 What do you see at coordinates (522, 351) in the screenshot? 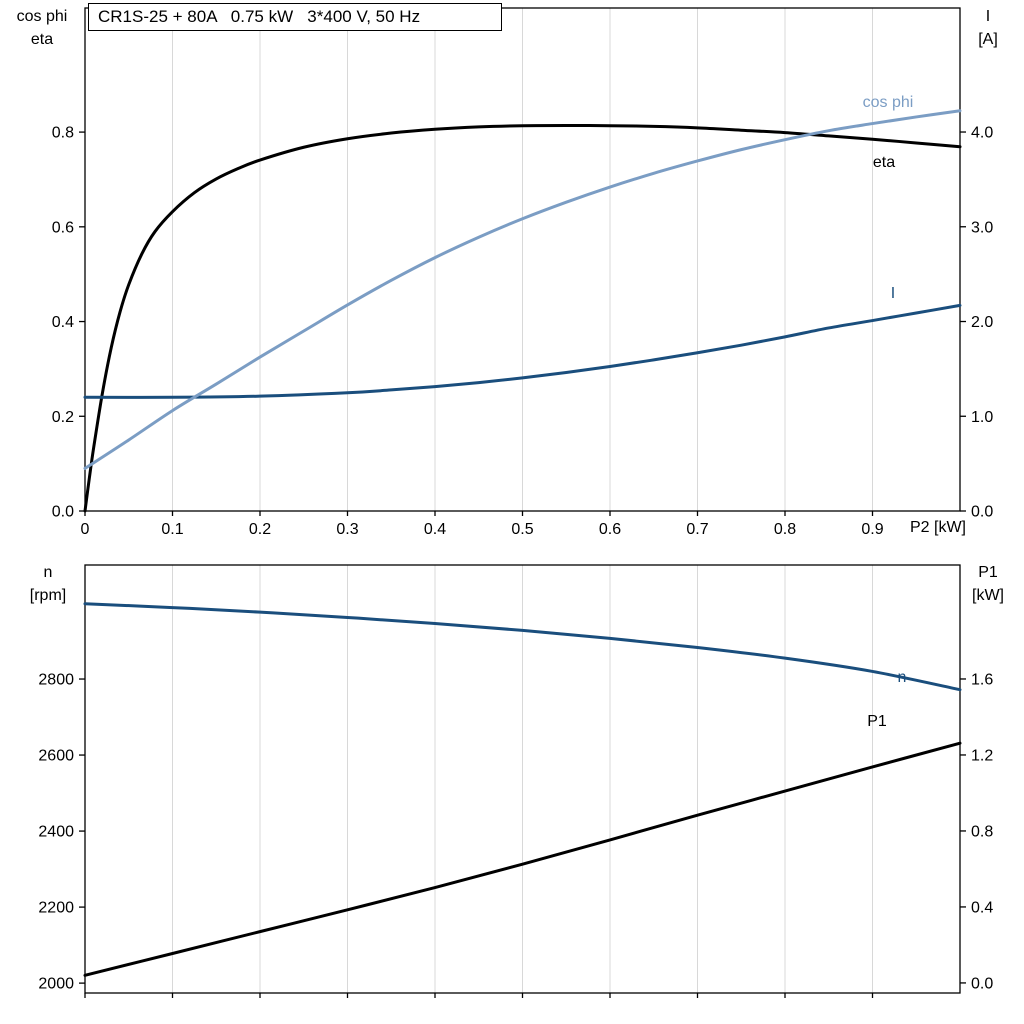
I see `curve-current` at bounding box center [522, 351].